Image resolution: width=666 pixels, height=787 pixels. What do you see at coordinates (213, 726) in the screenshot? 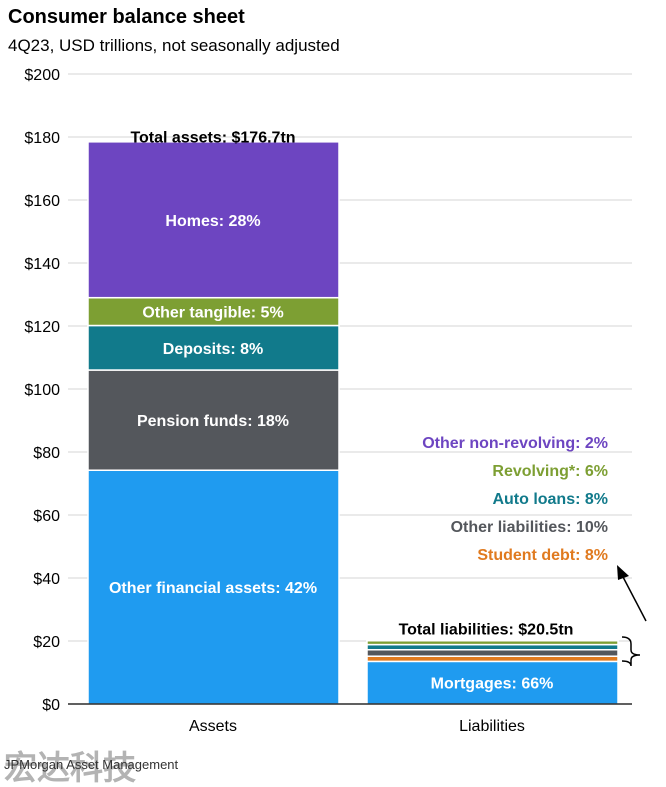
I see `x-tick-label-assets: Assets` at bounding box center [213, 726].